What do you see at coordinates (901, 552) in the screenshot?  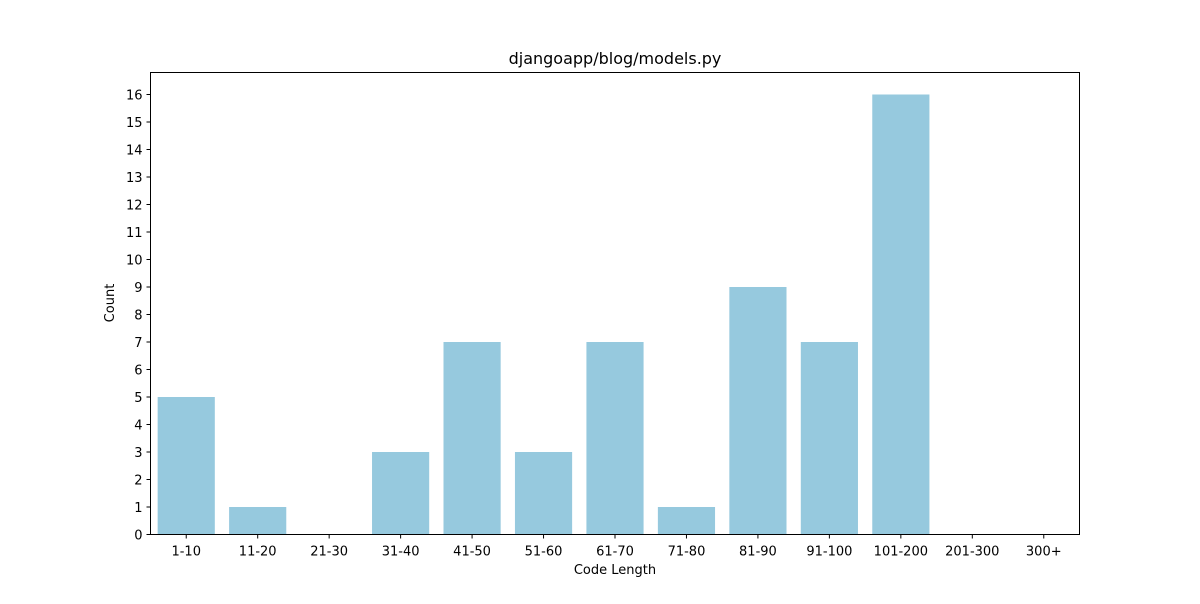 I see `x-tick-label: 101-200` at bounding box center [901, 552].